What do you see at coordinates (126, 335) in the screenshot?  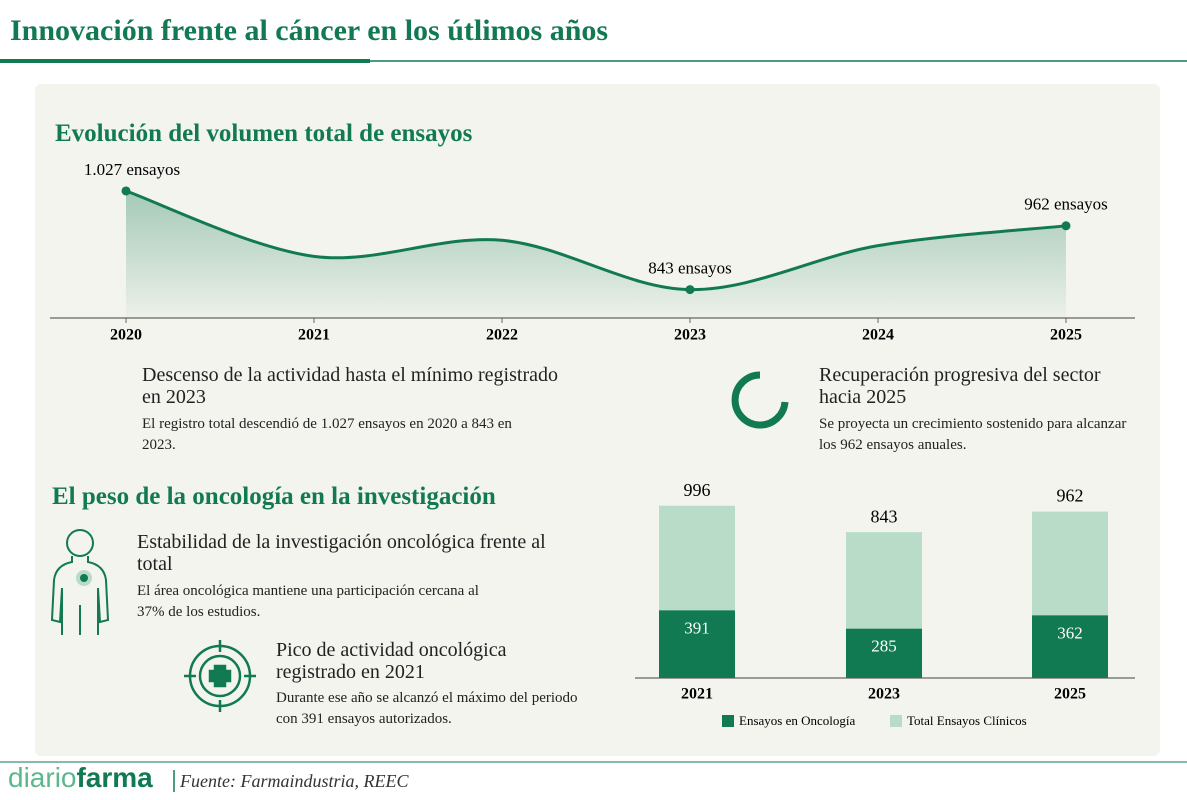 I see `x-tick-label: 2020` at bounding box center [126, 335].